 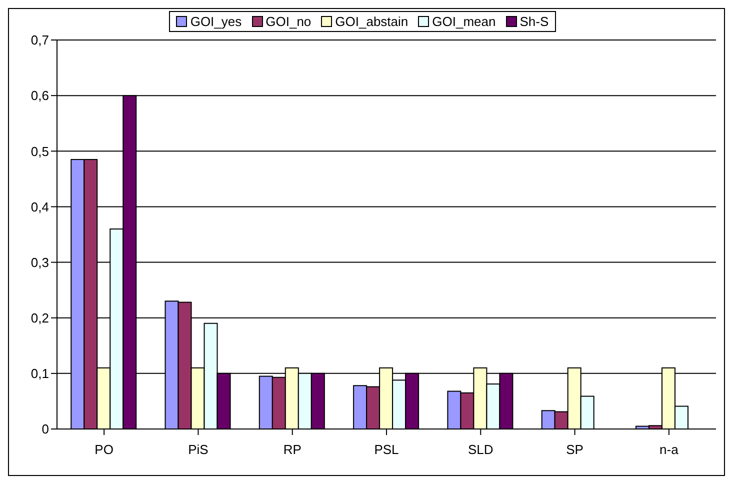 What do you see at coordinates (289, 21) in the screenshot?
I see `legend-label: GOI_no` at bounding box center [289, 21].